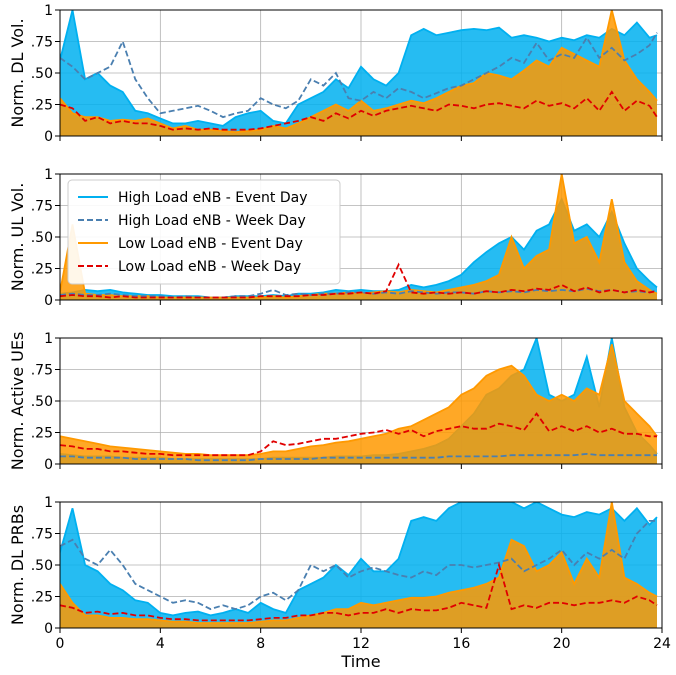  Describe the element at coordinates (662, 644) in the screenshot. I see `x-tick-label: 24` at that location.